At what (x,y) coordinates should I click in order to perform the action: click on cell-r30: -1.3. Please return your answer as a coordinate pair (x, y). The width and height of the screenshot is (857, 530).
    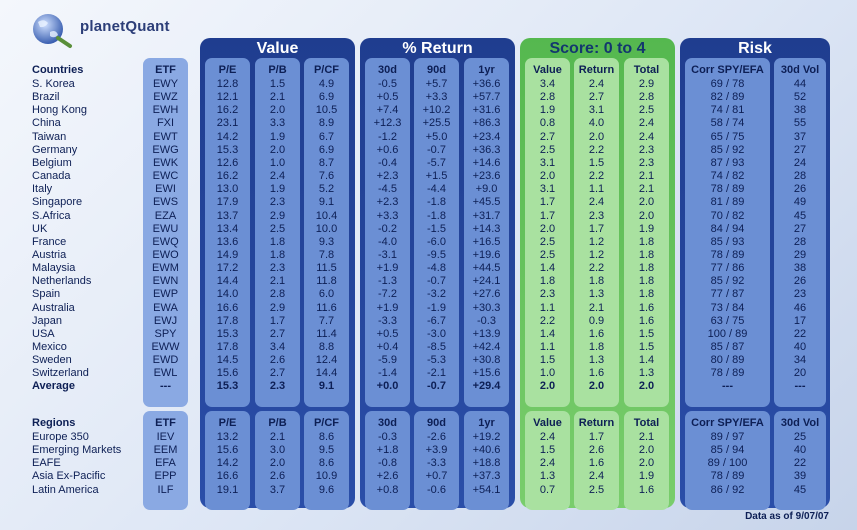
    Looking at the image, I should click on (387, 281).